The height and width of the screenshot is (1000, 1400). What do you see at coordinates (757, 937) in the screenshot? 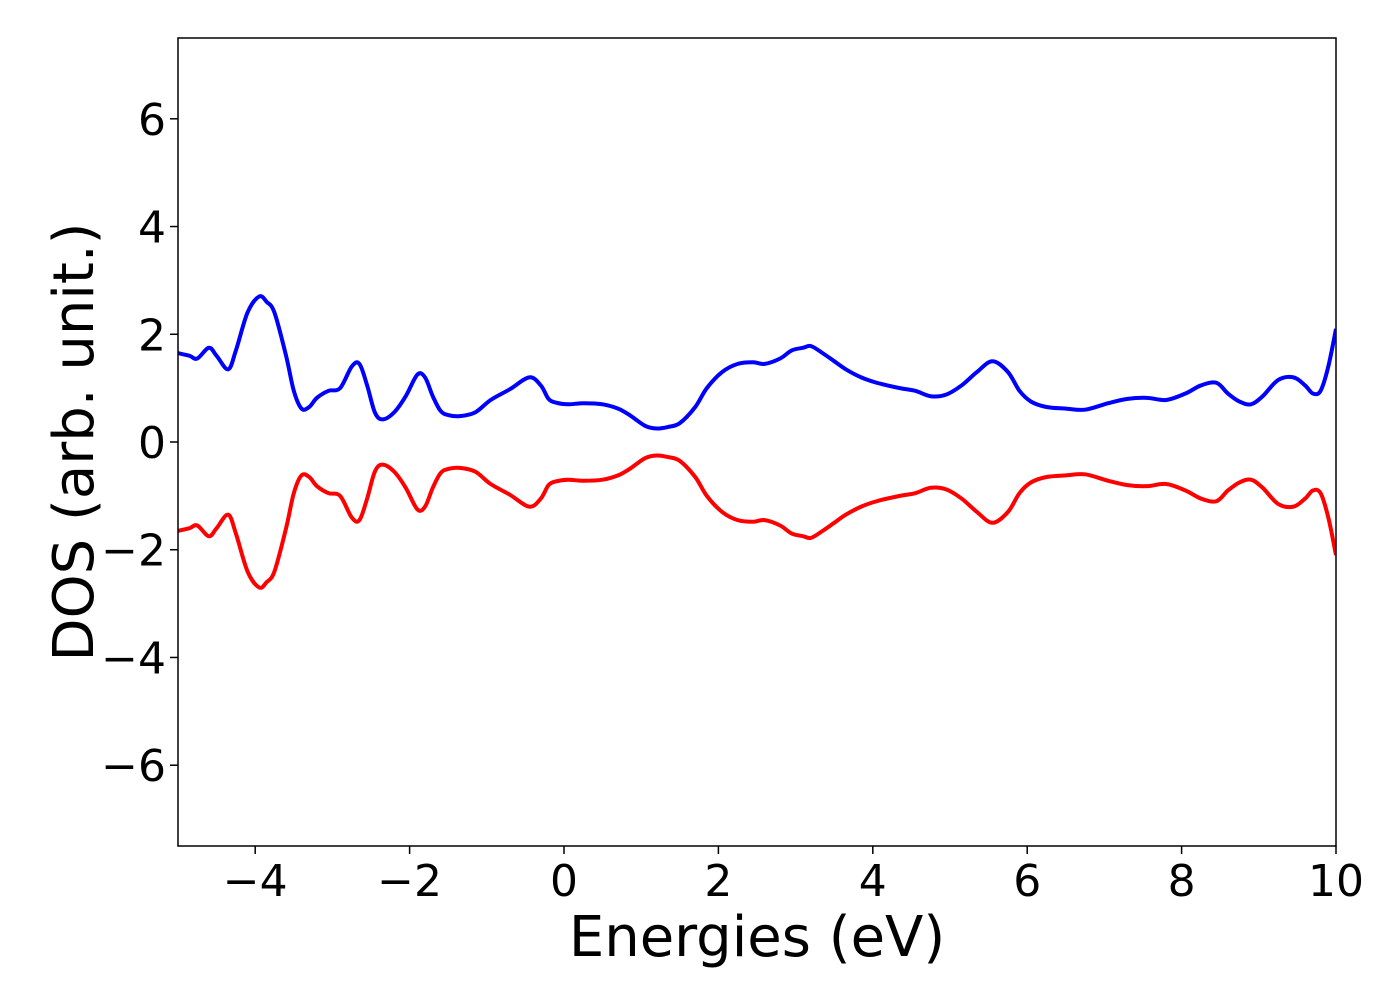
I see `x-axis-label: Energies (eV)` at bounding box center [757, 937].